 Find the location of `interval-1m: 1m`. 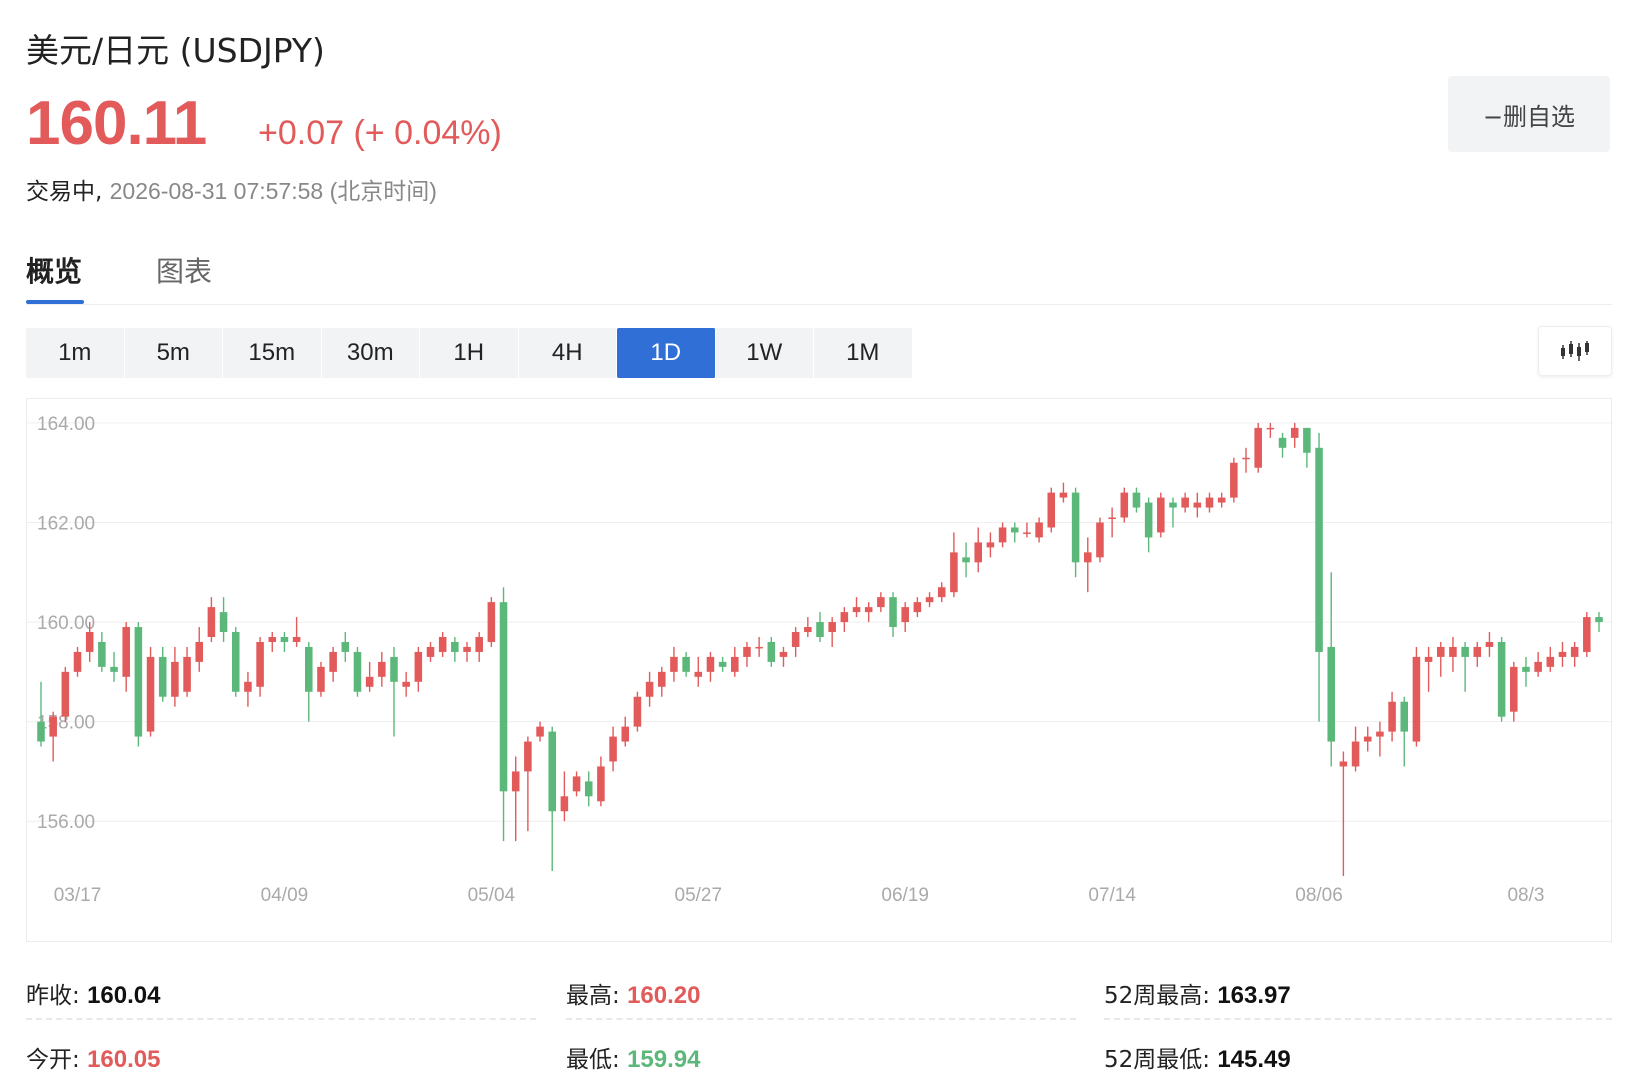

interval-1m: 1m is located at coordinates (75, 353).